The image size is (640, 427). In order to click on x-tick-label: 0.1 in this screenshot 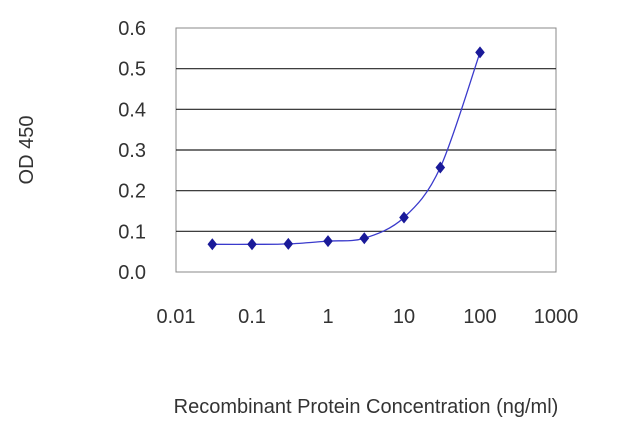, I will do `click(252, 317)`.